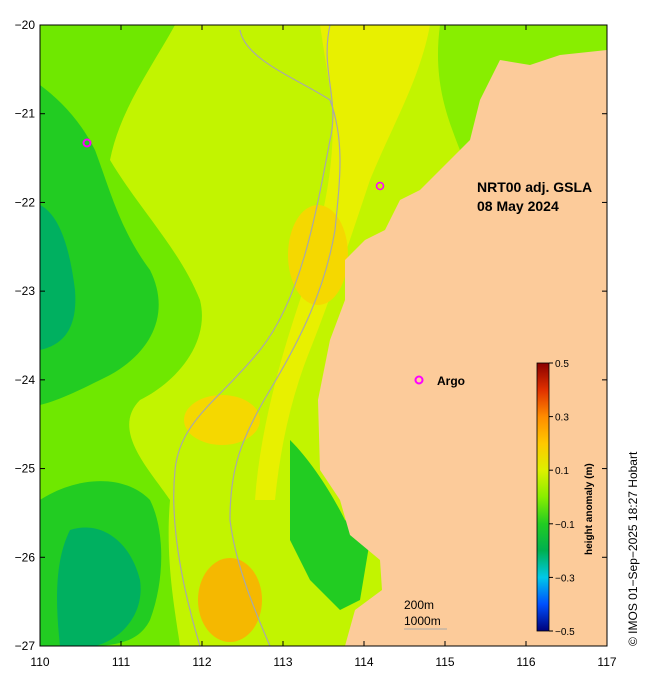  I want to click on colorbar-label: height anomaly (m), so click(589, 509).